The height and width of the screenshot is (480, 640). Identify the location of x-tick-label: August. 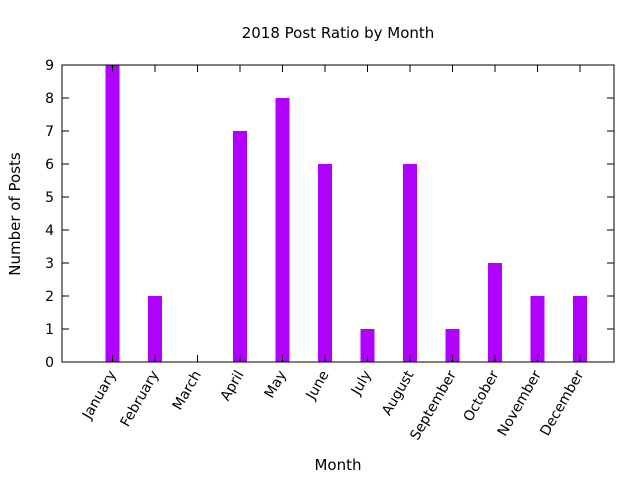
(398, 393).